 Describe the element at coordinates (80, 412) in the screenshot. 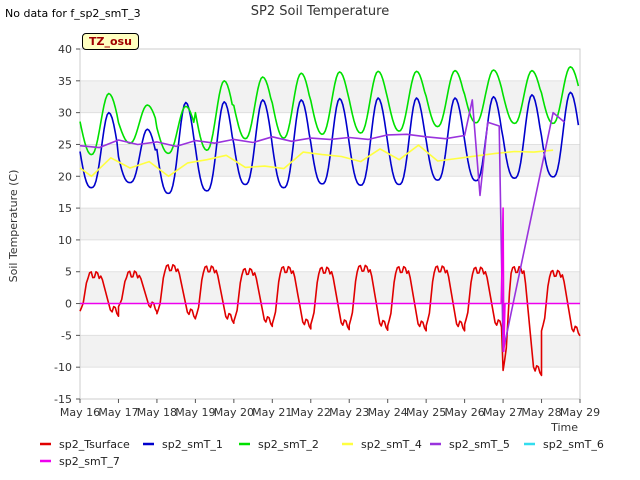

I see `x-tick-label: May 16` at that location.